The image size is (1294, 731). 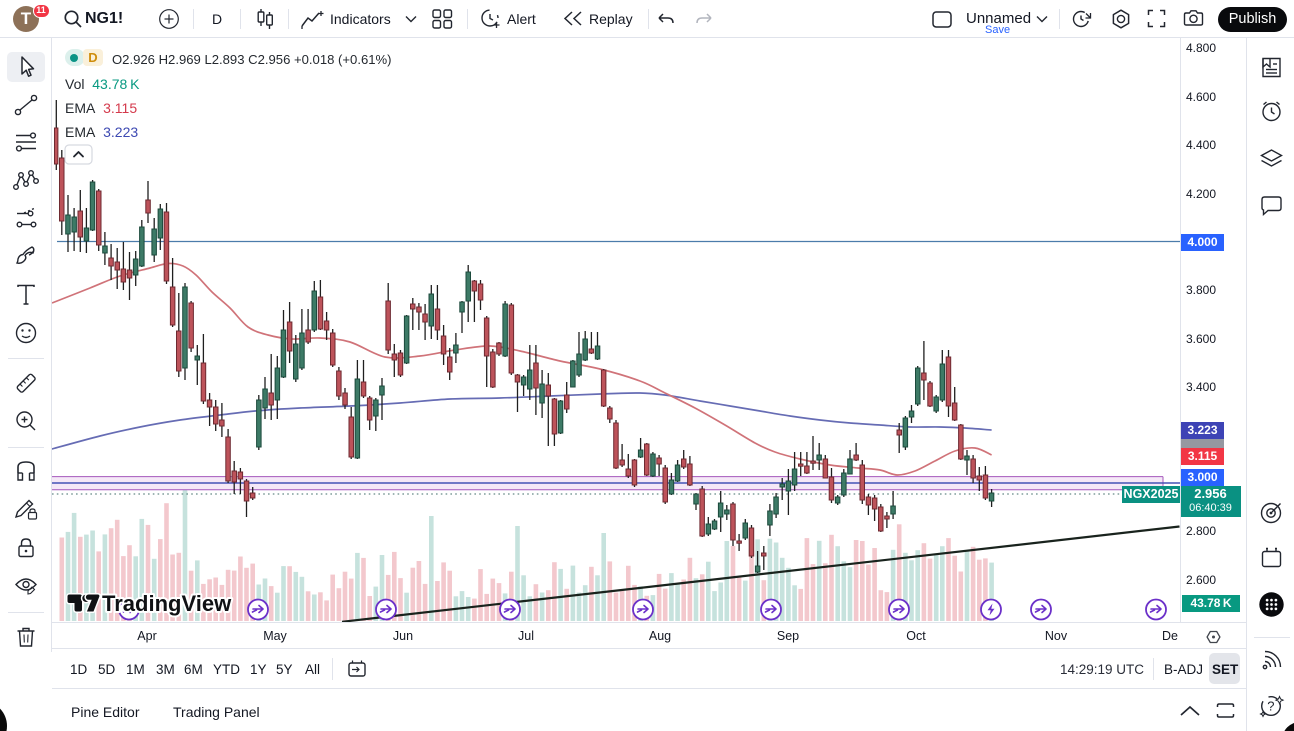 I want to click on svg-text: TradingView, so click(x=167, y=603).